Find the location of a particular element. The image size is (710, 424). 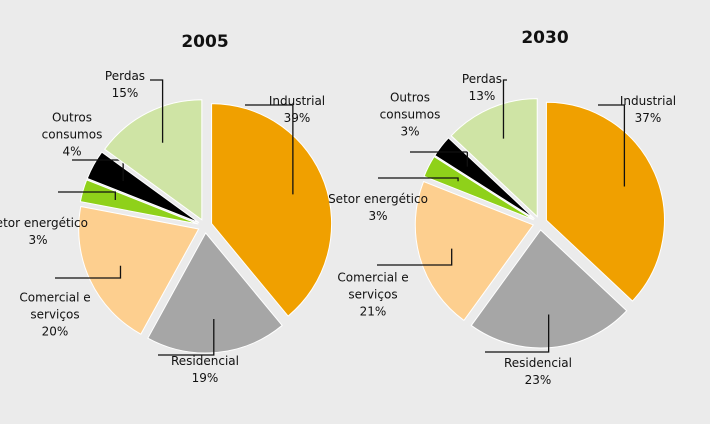

value-label: 13% is located at coordinates (482, 96).